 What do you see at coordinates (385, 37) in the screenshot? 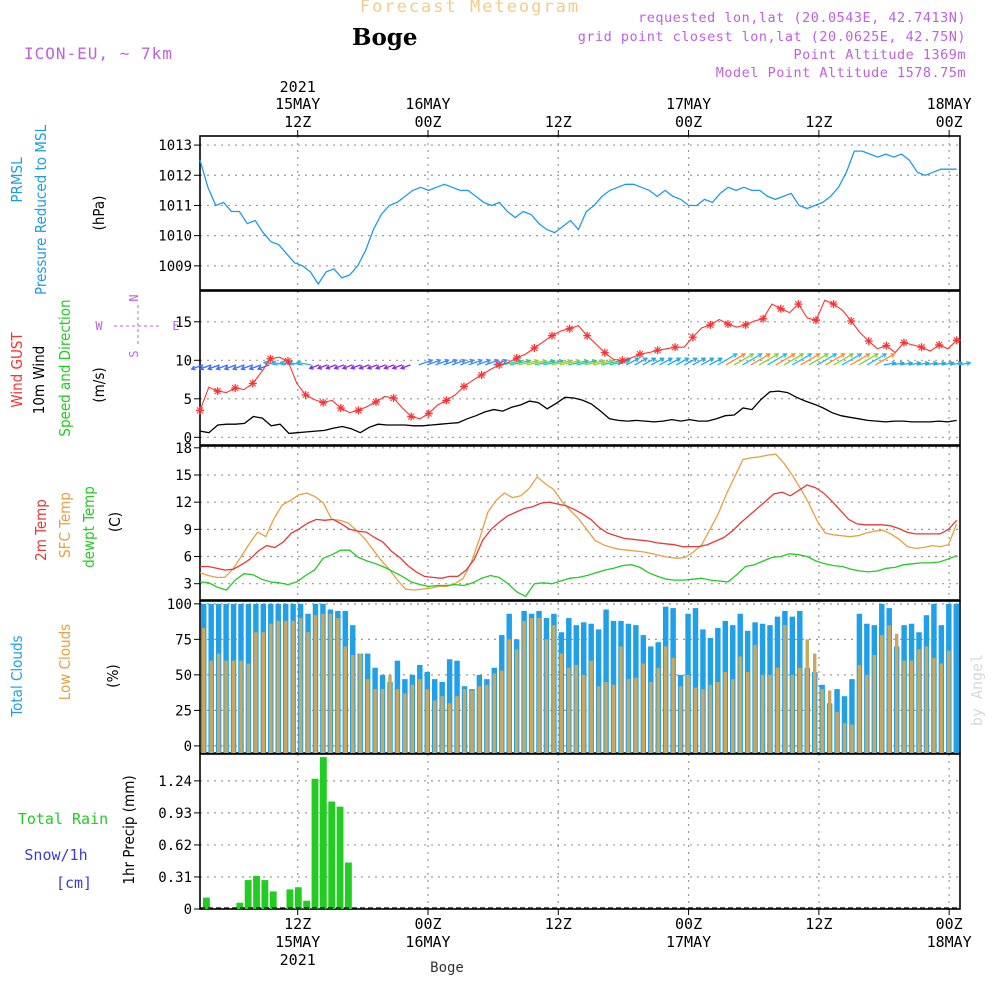
I see `station-name: Boge` at bounding box center [385, 37].